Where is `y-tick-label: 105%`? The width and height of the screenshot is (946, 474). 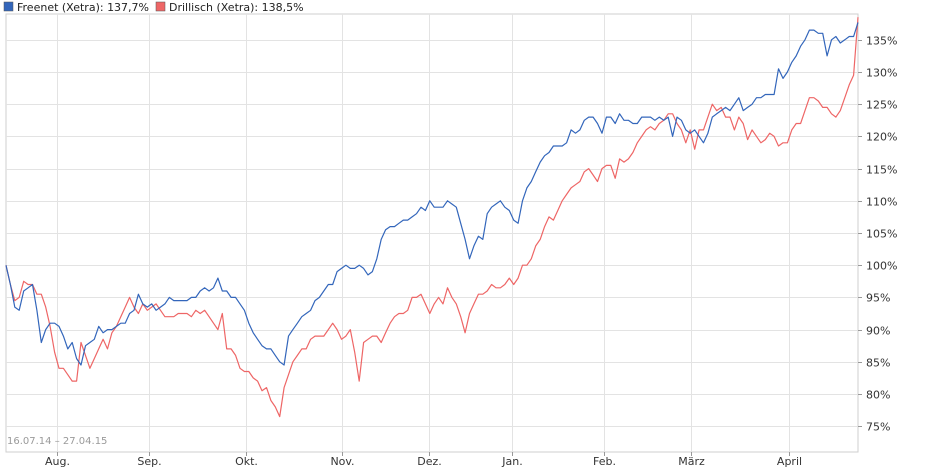
y-tick-label: 105% is located at coordinates (881, 234).